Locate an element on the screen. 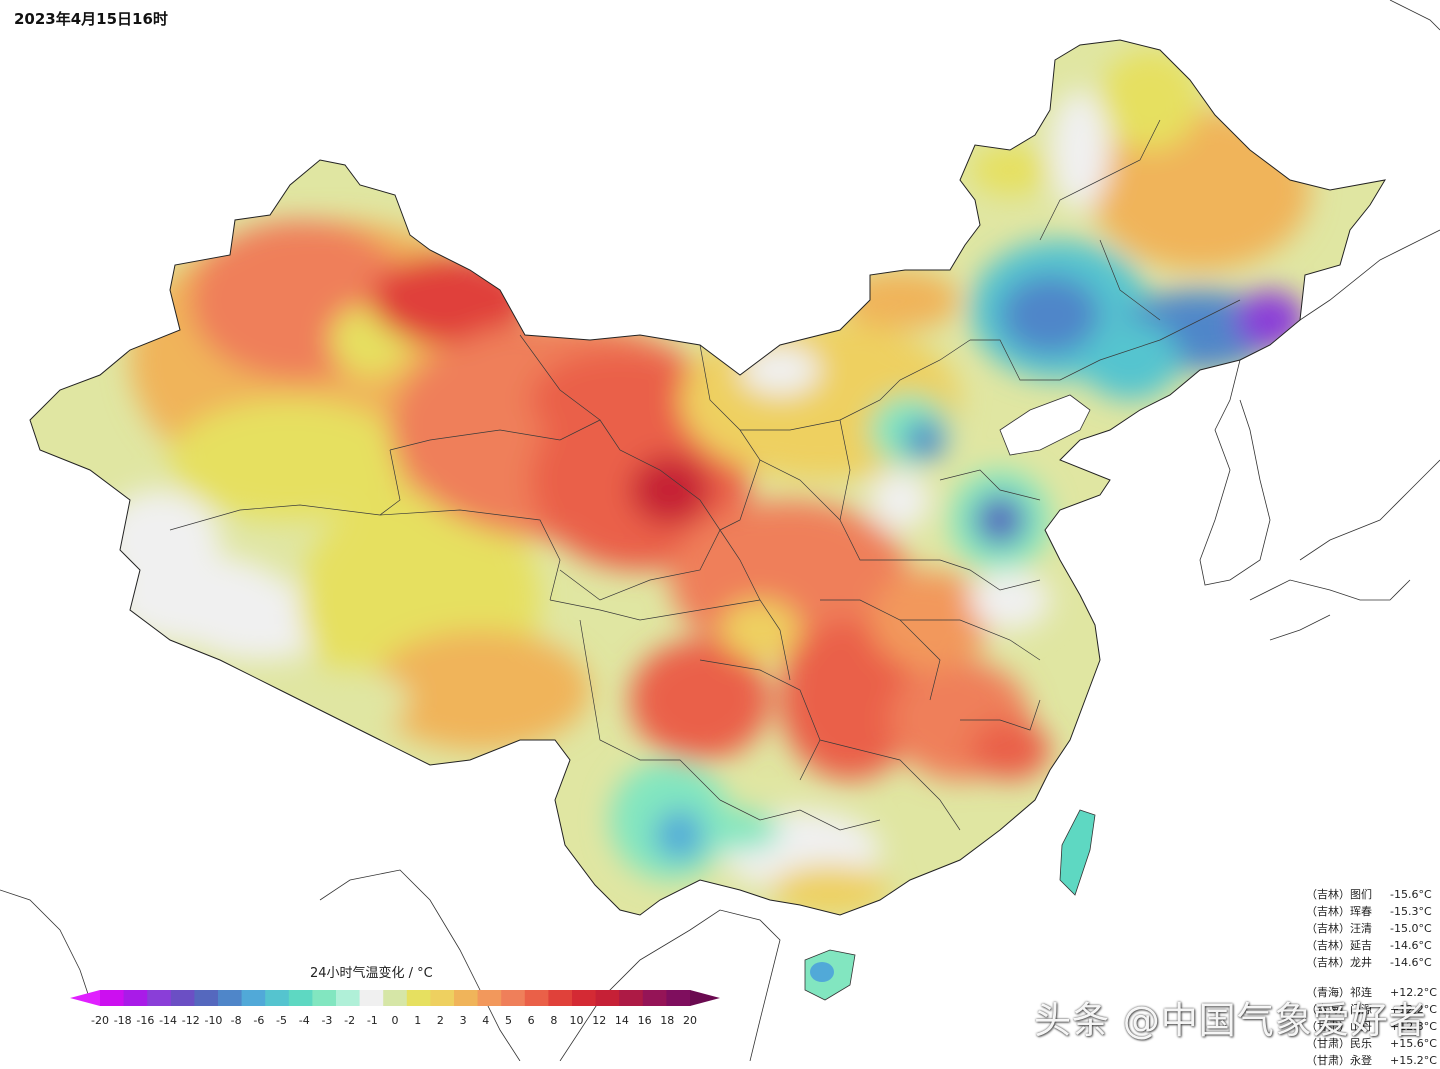 This screenshot has width=1440, height=1069. legend-tick-label: -3 is located at coordinates (327, 1020).